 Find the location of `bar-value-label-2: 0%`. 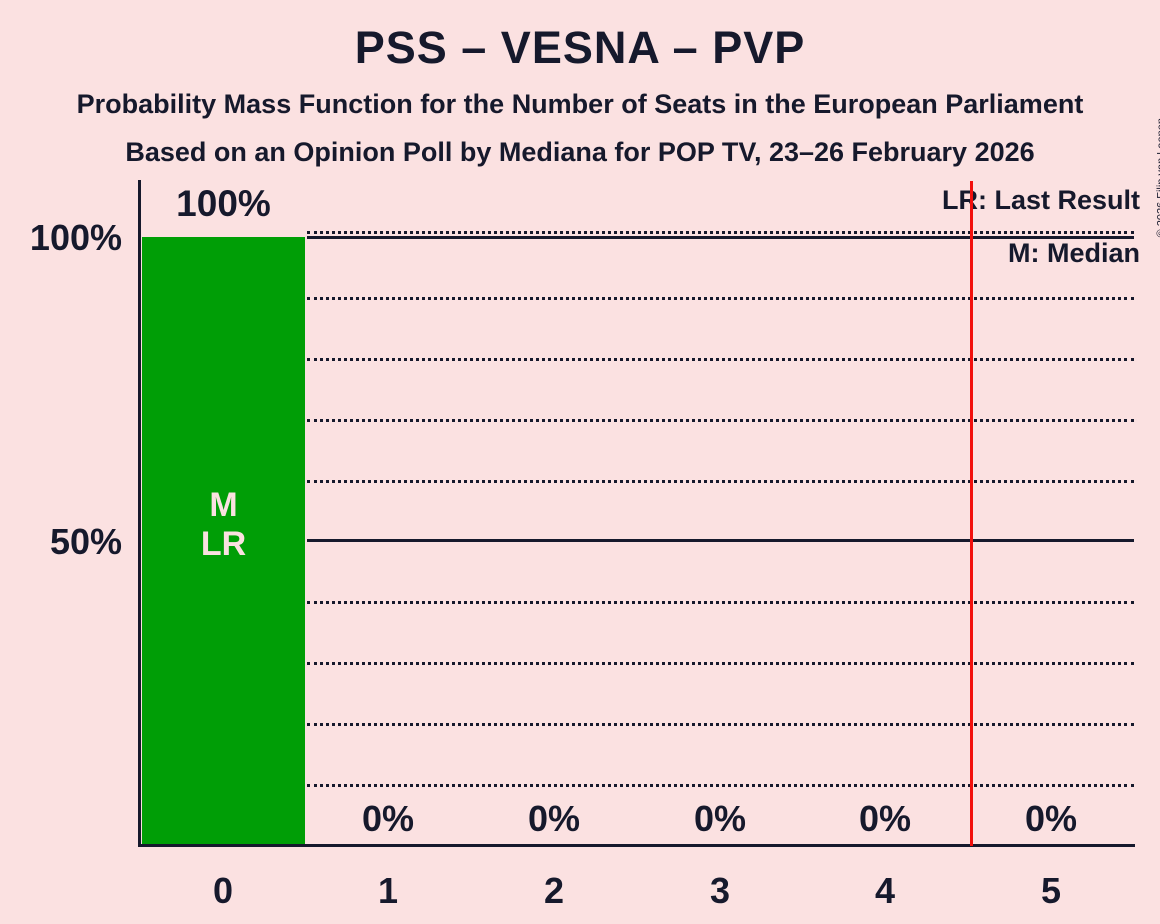

bar-value-label-2: 0% is located at coordinates (554, 818).